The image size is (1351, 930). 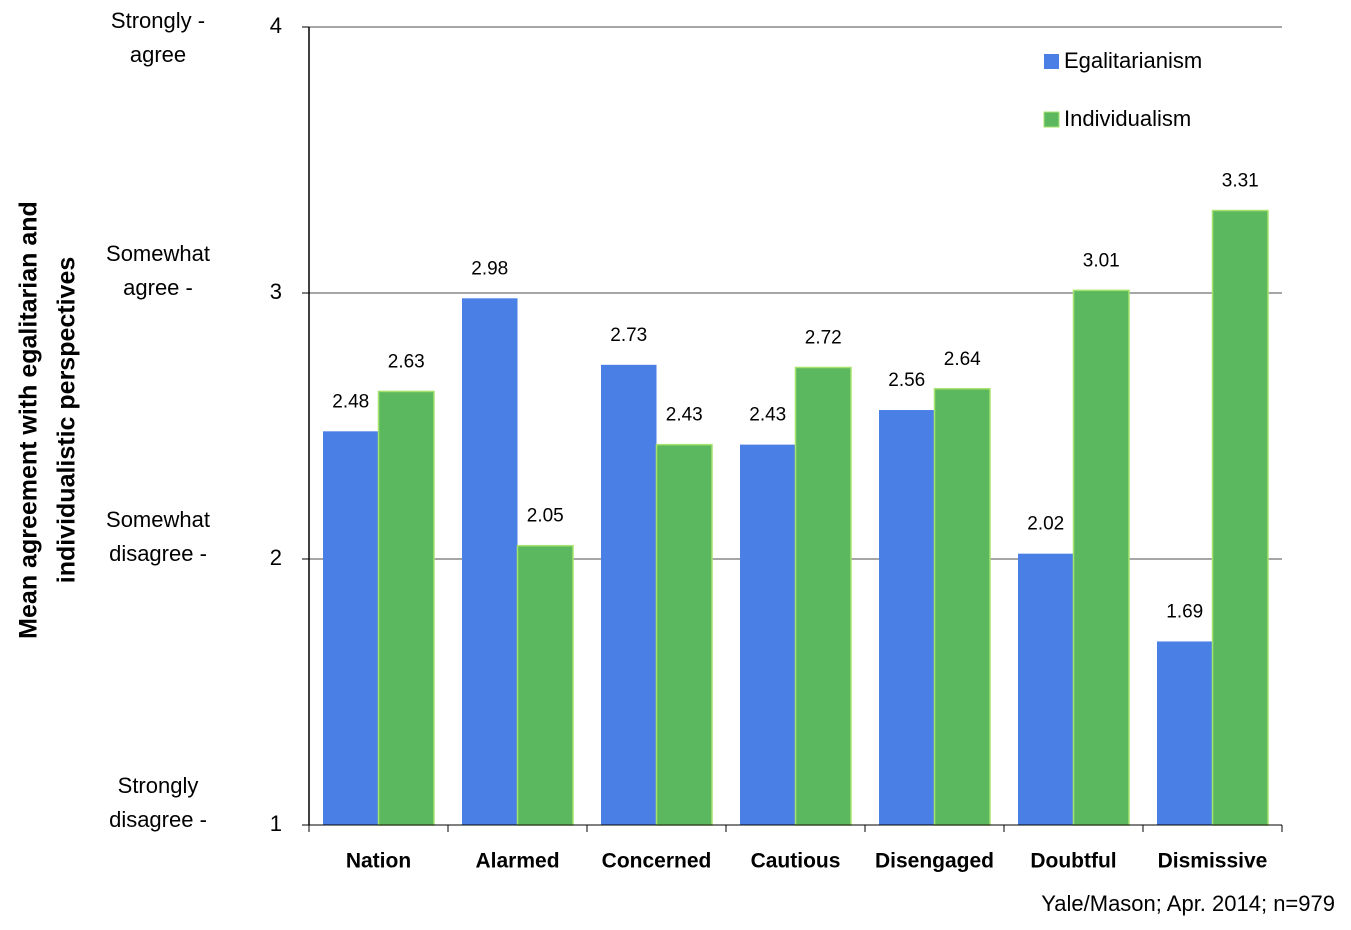 What do you see at coordinates (657, 861) in the screenshot?
I see `x-tick-label: Concerned` at bounding box center [657, 861].